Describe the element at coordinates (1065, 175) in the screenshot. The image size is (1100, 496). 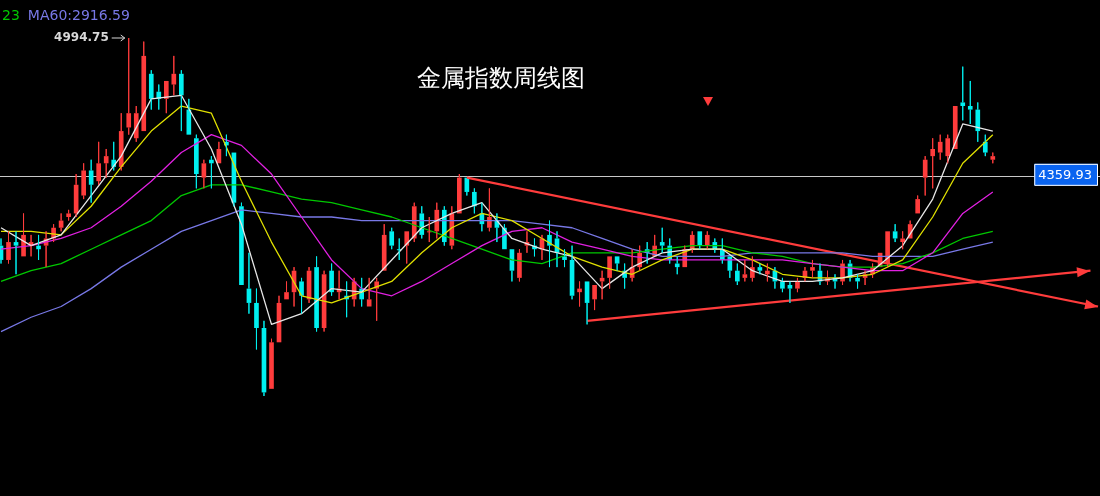
I see `annotation: 4359.93` at that location.